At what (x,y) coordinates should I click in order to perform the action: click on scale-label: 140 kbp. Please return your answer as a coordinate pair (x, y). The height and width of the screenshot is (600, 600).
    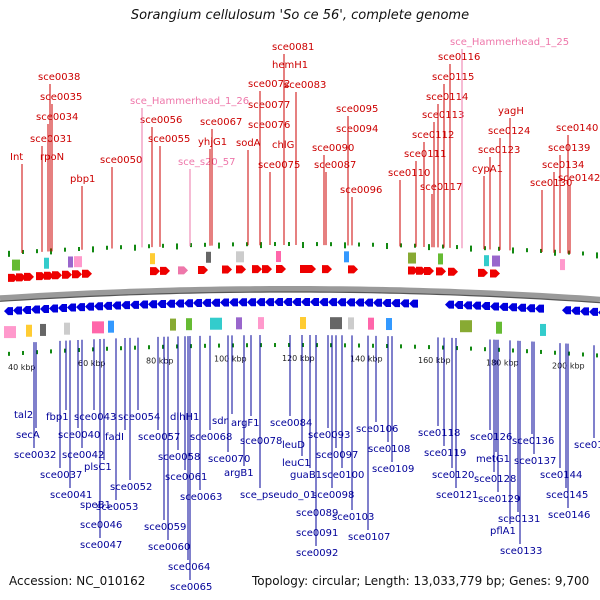
    Looking at the image, I should click on (366, 358).